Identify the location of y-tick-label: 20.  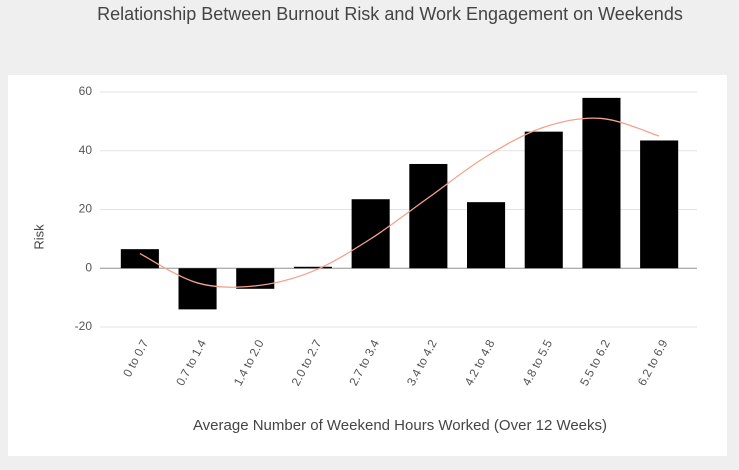
(86, 209).